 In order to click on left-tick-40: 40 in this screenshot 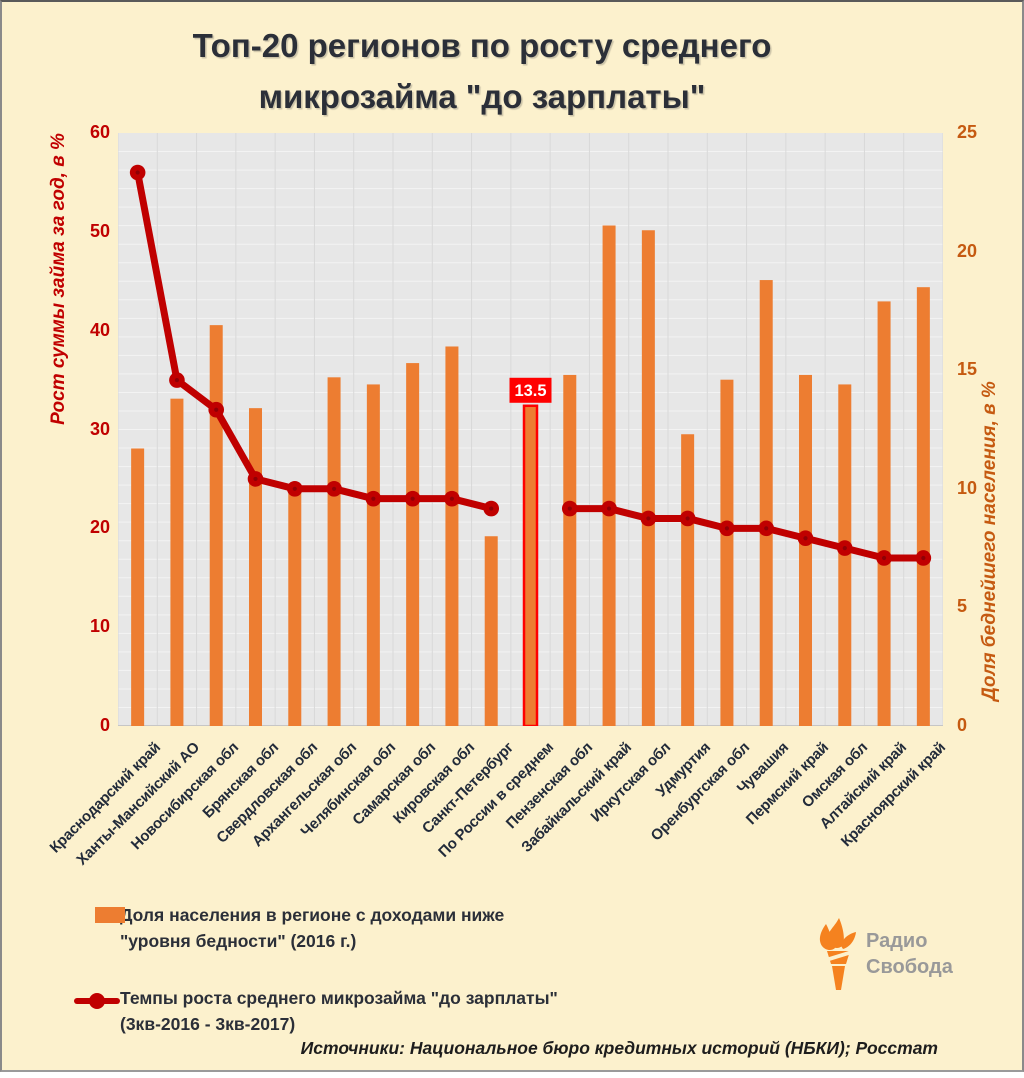, I will do `click(99, 329)`.